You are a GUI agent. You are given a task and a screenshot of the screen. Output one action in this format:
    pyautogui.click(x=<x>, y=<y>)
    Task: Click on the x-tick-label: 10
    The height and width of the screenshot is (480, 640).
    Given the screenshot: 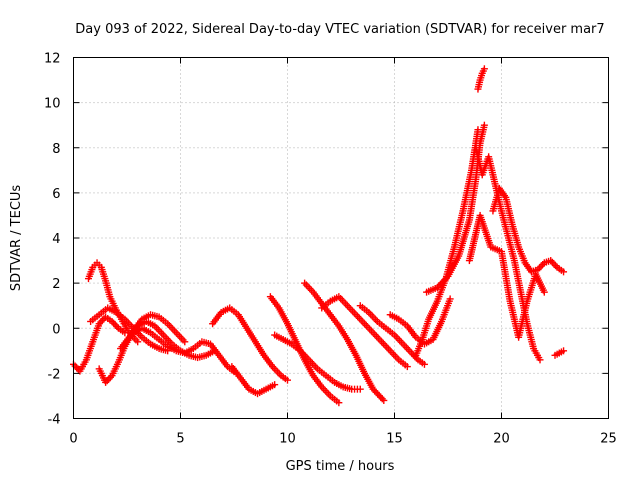 What is the action you would take?
    pyautogui.click(x=287, y=439)
    